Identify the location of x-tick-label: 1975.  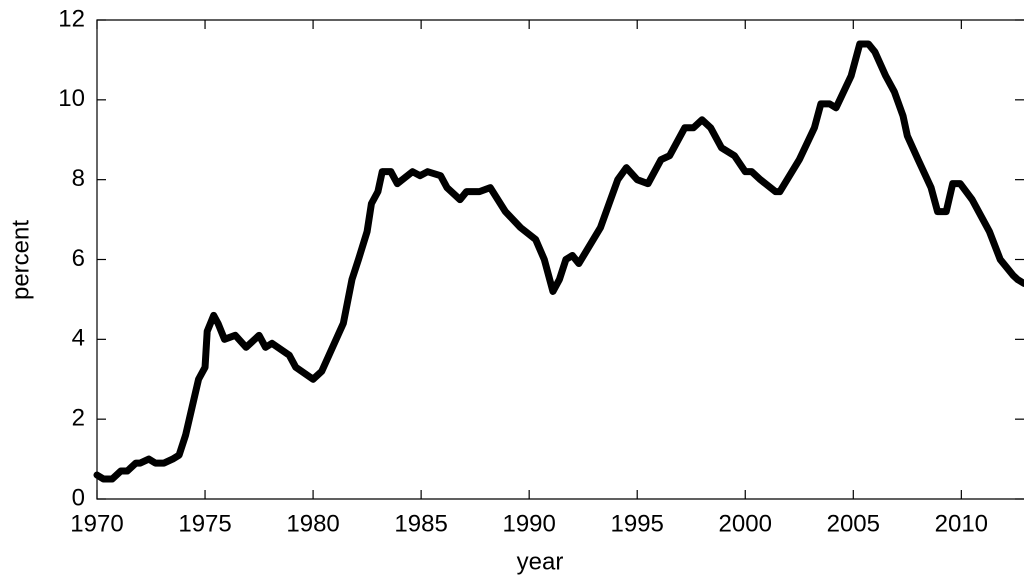
(204, 523).